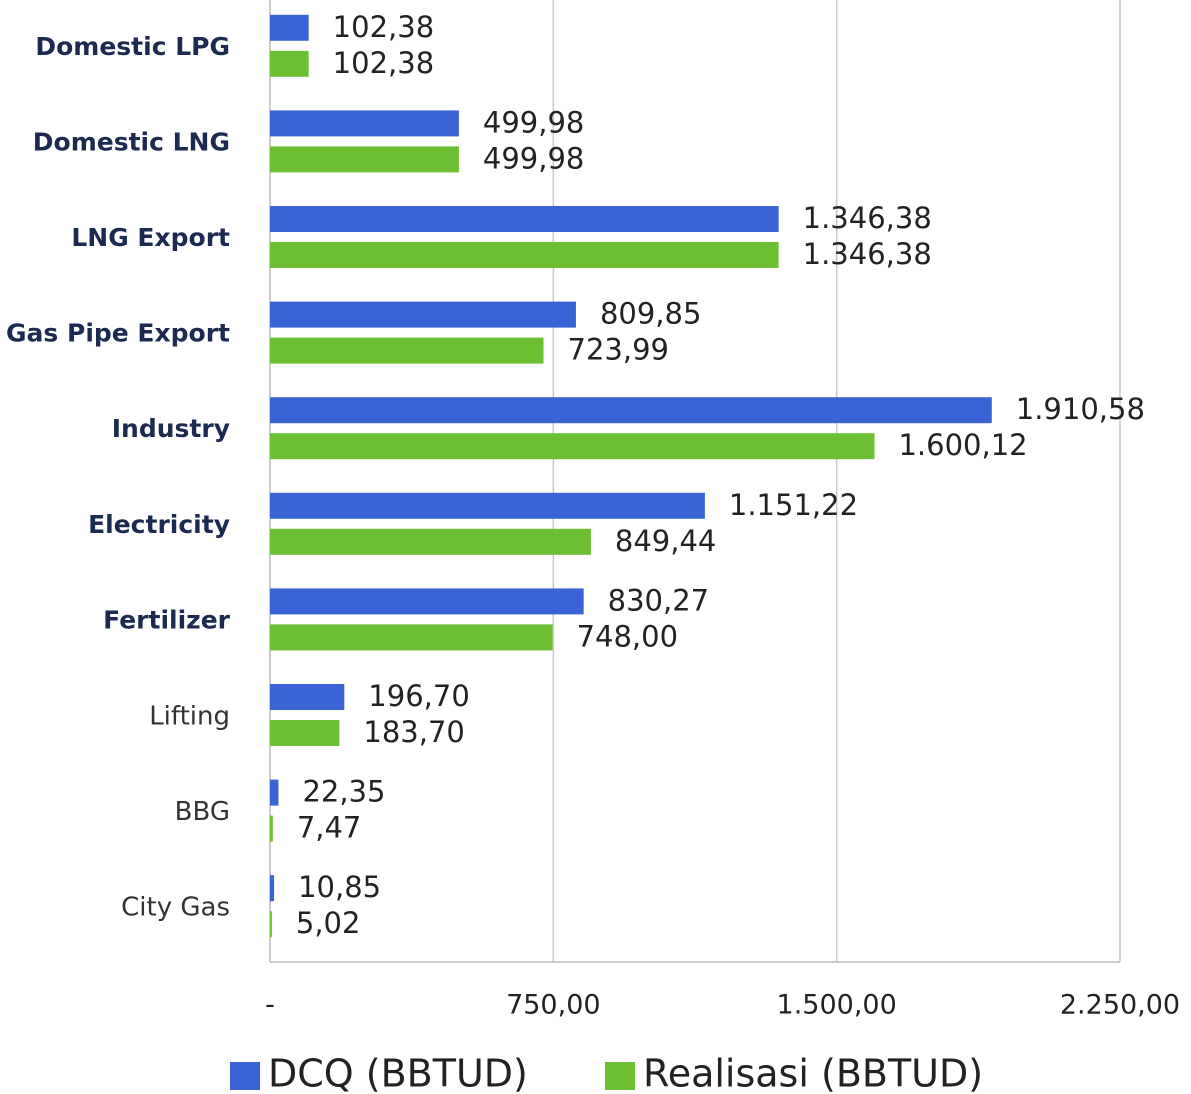 This screenshot has height=1094, width=1191. Describe the element at coordinates (553, 1005) in the screenshot. I see `x-tick-label: 750,00` at that location.